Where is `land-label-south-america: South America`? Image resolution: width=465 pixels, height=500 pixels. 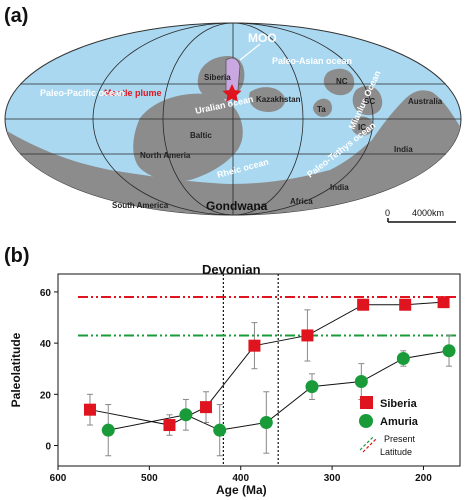
land-label-south-america: South America is located at coordinates (140, 205).